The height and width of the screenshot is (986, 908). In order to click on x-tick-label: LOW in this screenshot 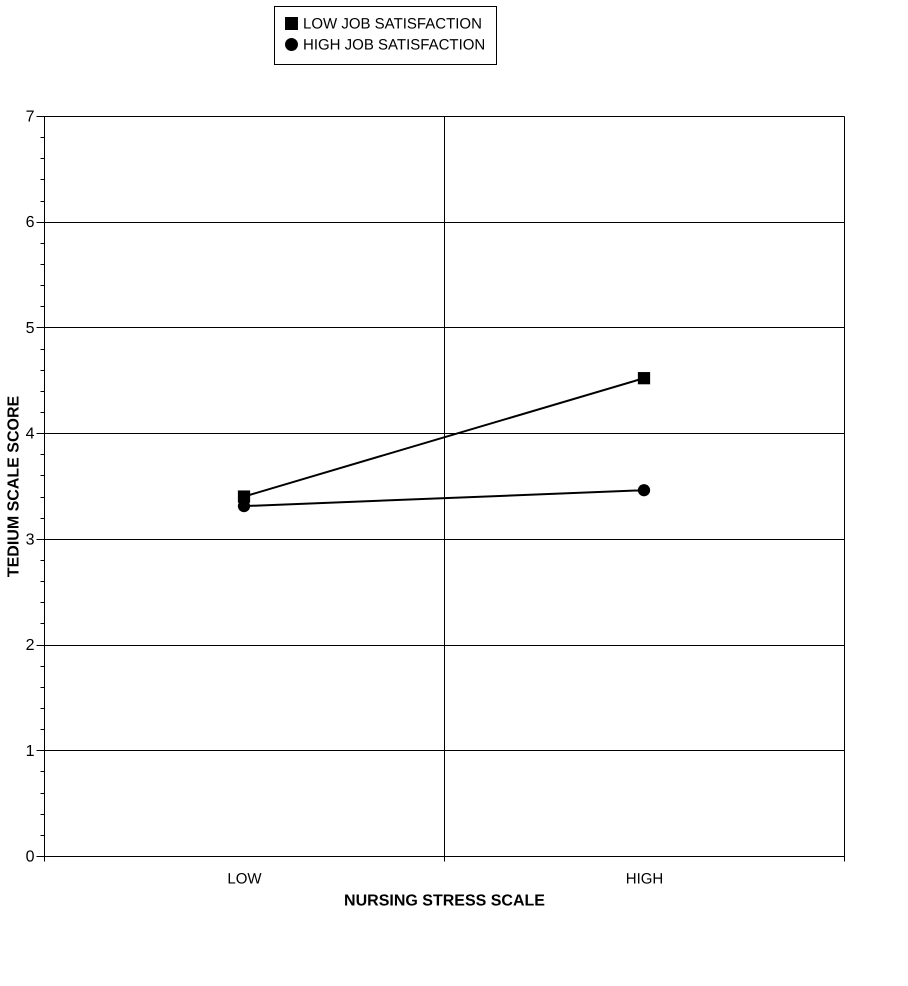, I will do `click(244, 879)`.